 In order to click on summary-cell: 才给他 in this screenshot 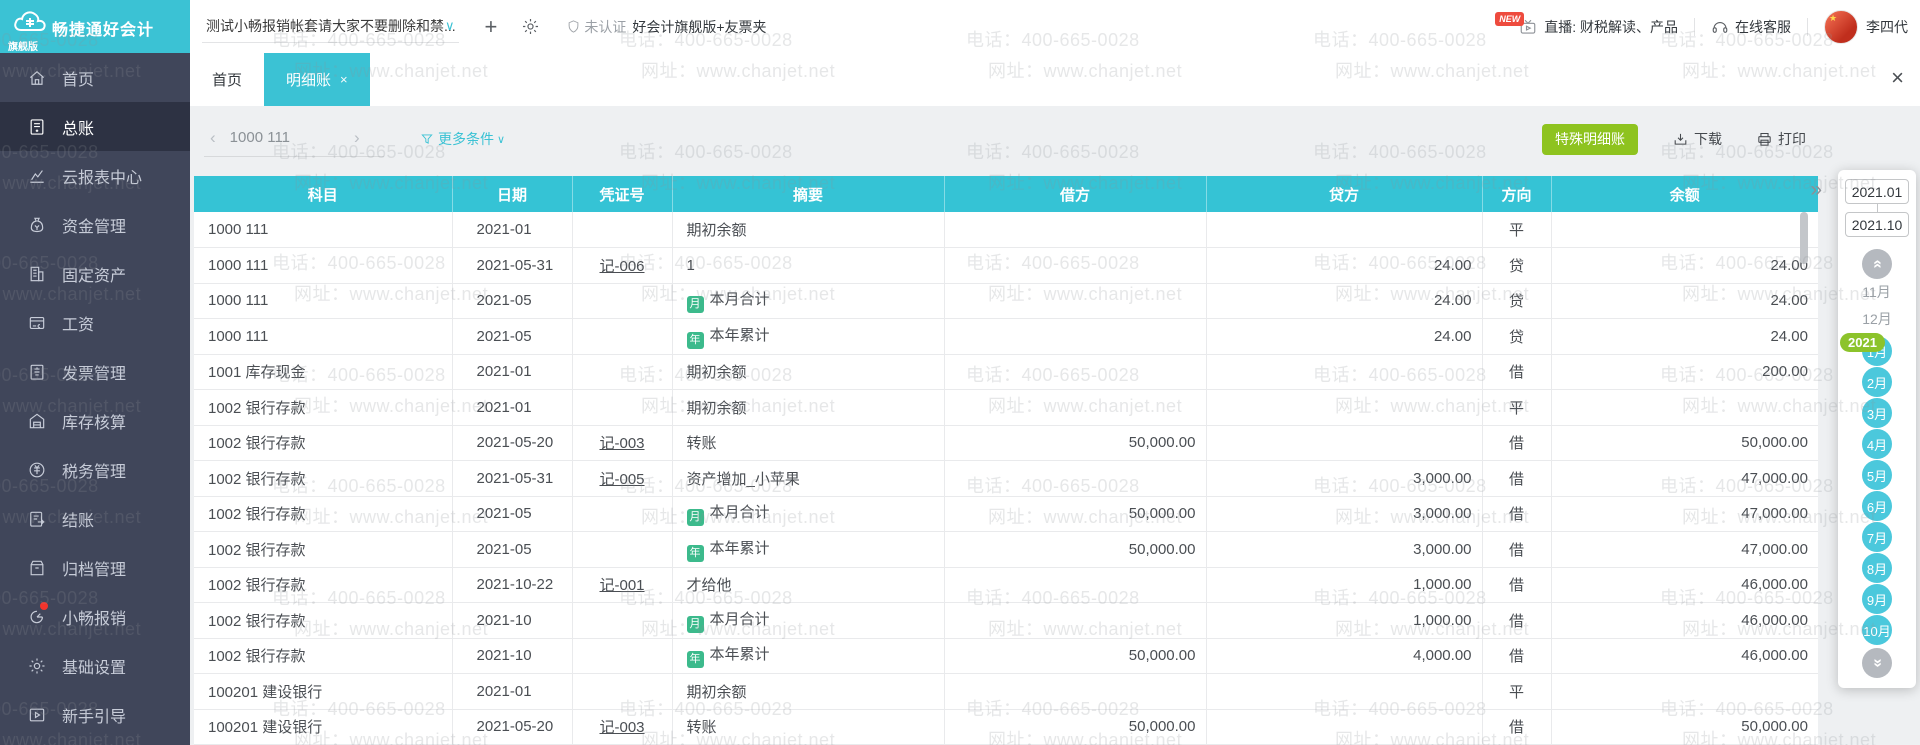, I will do `click(808, 585)`.